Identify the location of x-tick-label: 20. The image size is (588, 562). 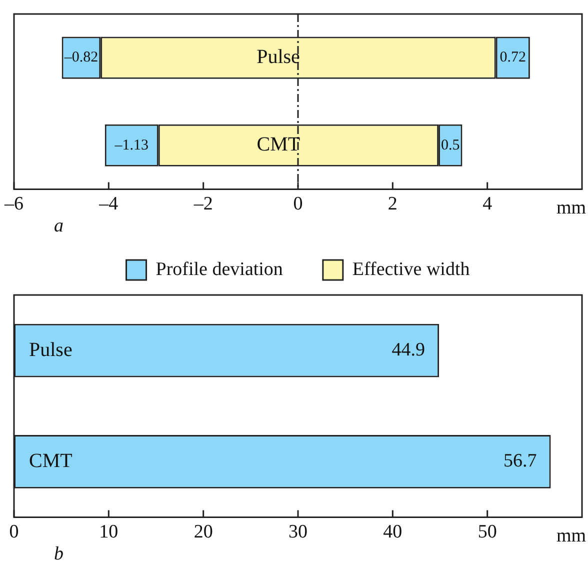
(203, 532).